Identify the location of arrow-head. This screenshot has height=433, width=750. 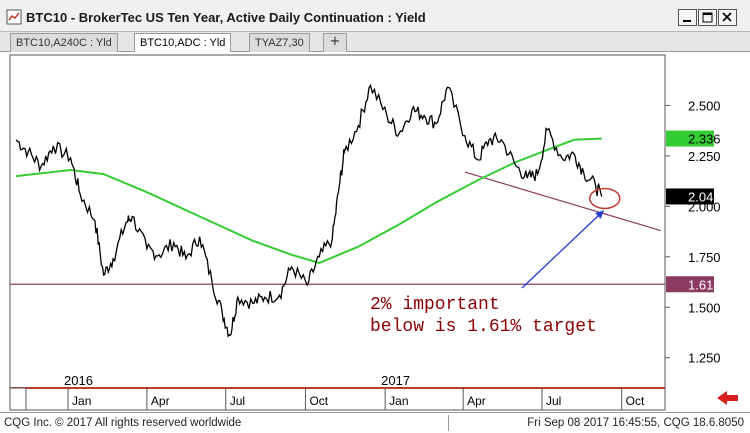
(599, 214).